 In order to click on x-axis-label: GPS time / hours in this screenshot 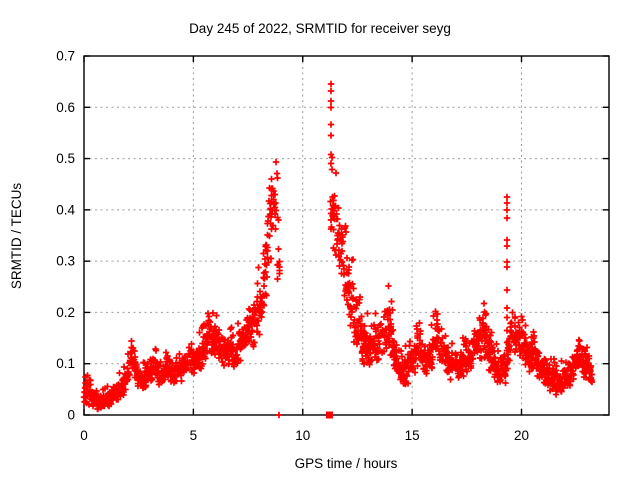, I will do `click(346, 463)`.